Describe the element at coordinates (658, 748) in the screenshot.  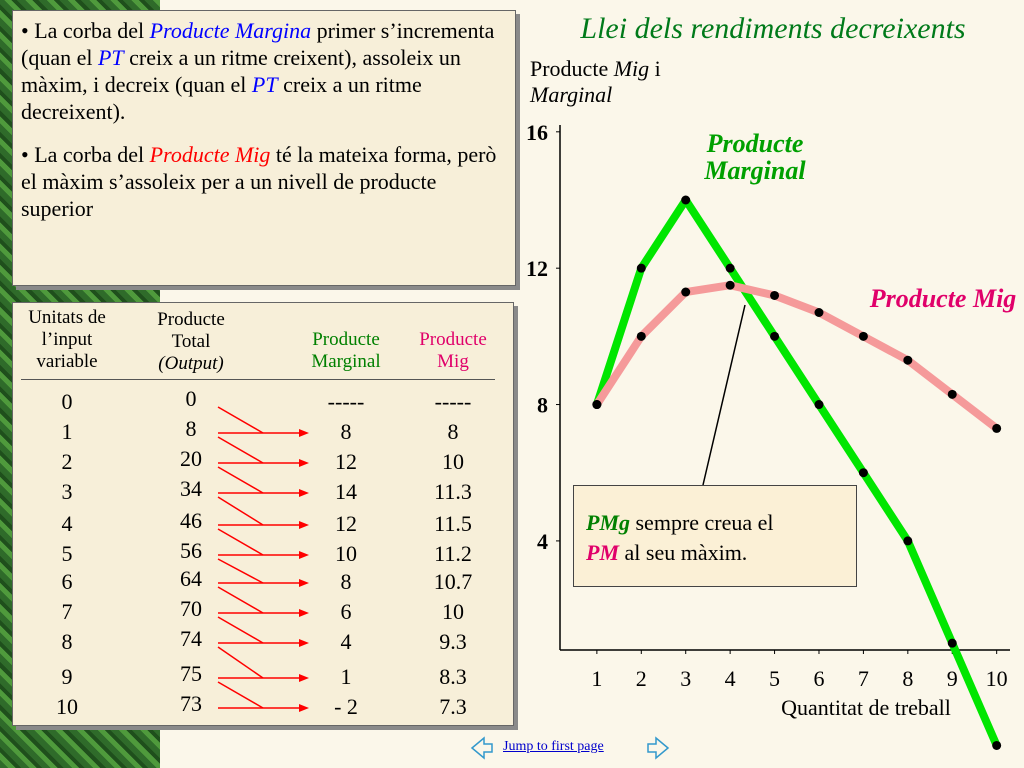
I see `next-arrow` at that location.